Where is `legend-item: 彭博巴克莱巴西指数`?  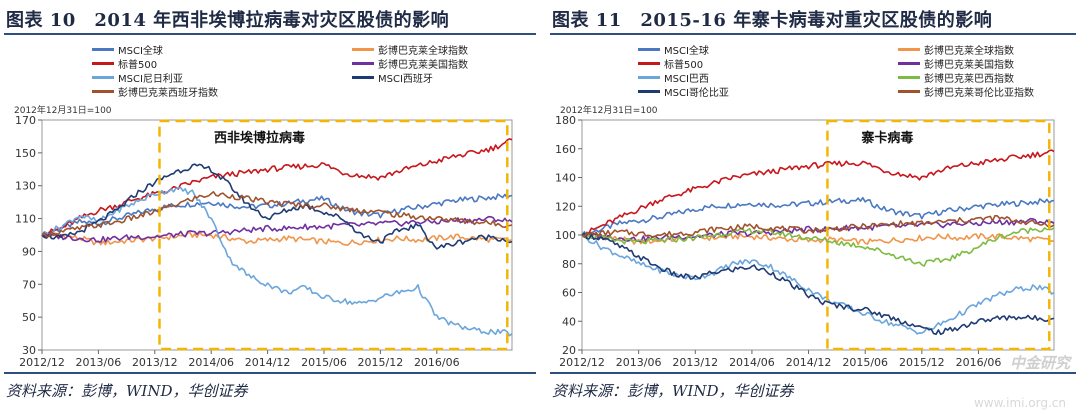
legend-item: 彭博巴克莱巴西指数 is located at coordinates (956, 77).